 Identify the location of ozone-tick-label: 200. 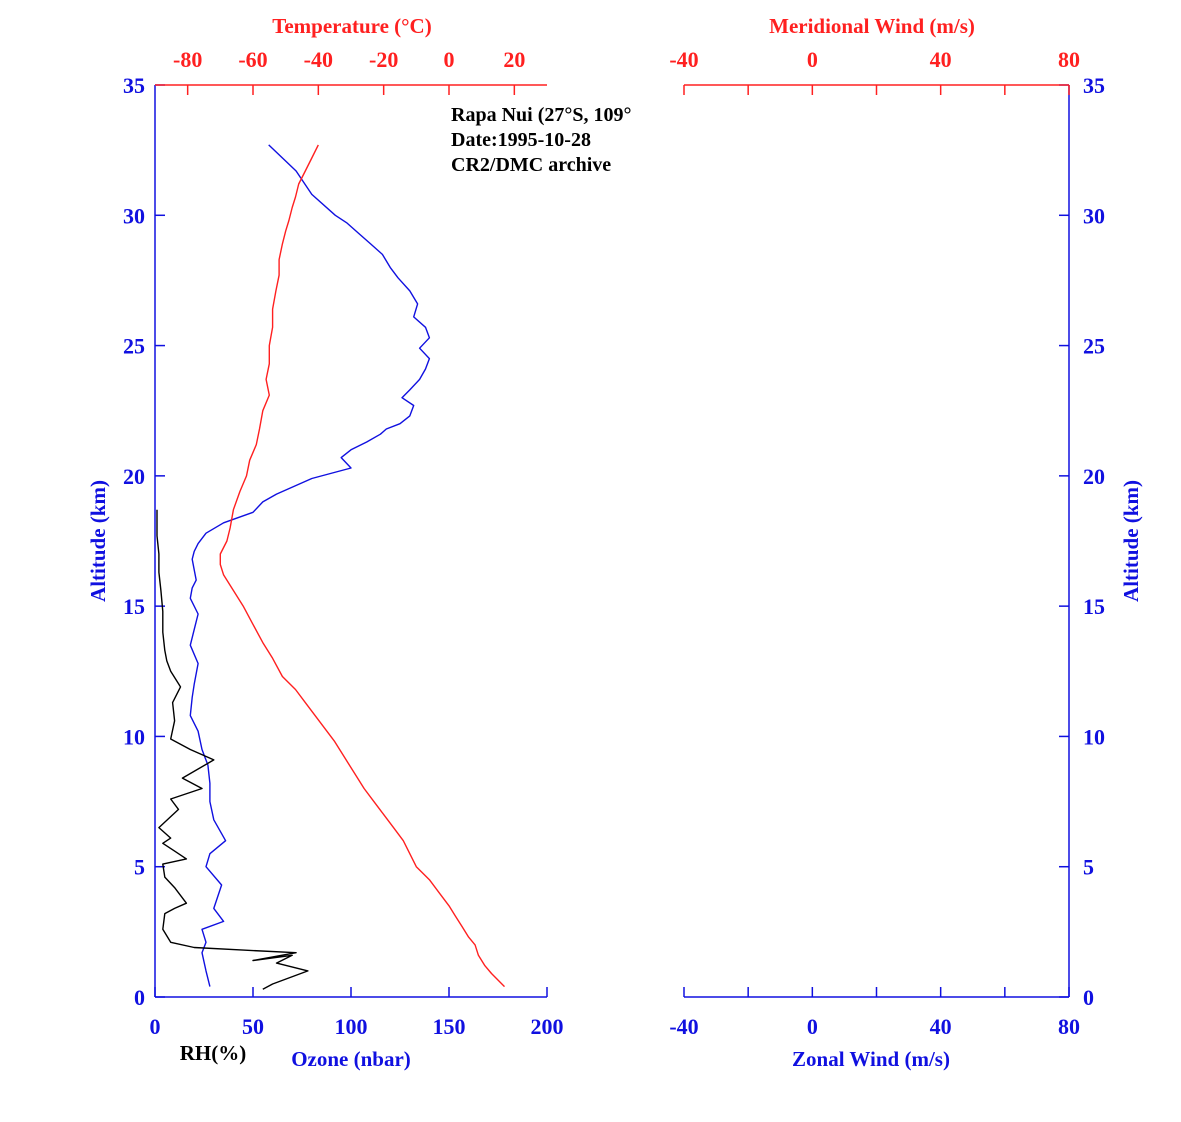
(547, 1026).